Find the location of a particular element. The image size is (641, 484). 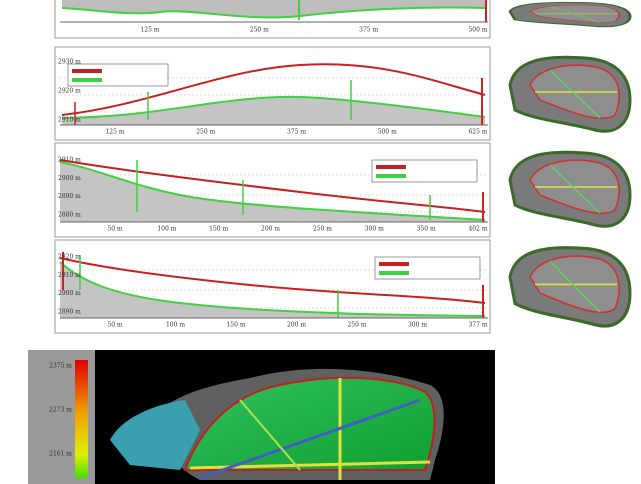

colorbar-label: 2273 m is located at coordinates (60, 410).